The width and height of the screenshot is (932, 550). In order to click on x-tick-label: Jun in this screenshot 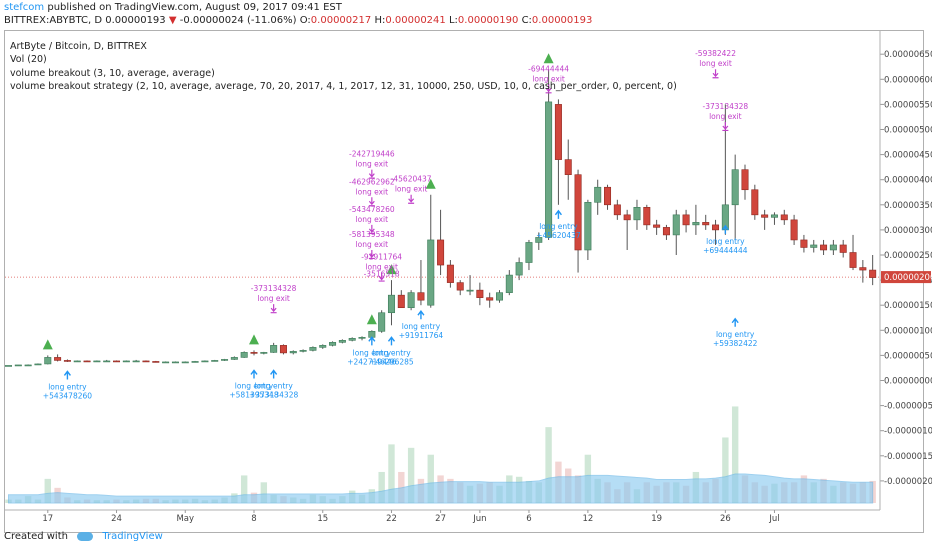, I will do `click(479, 519)`.